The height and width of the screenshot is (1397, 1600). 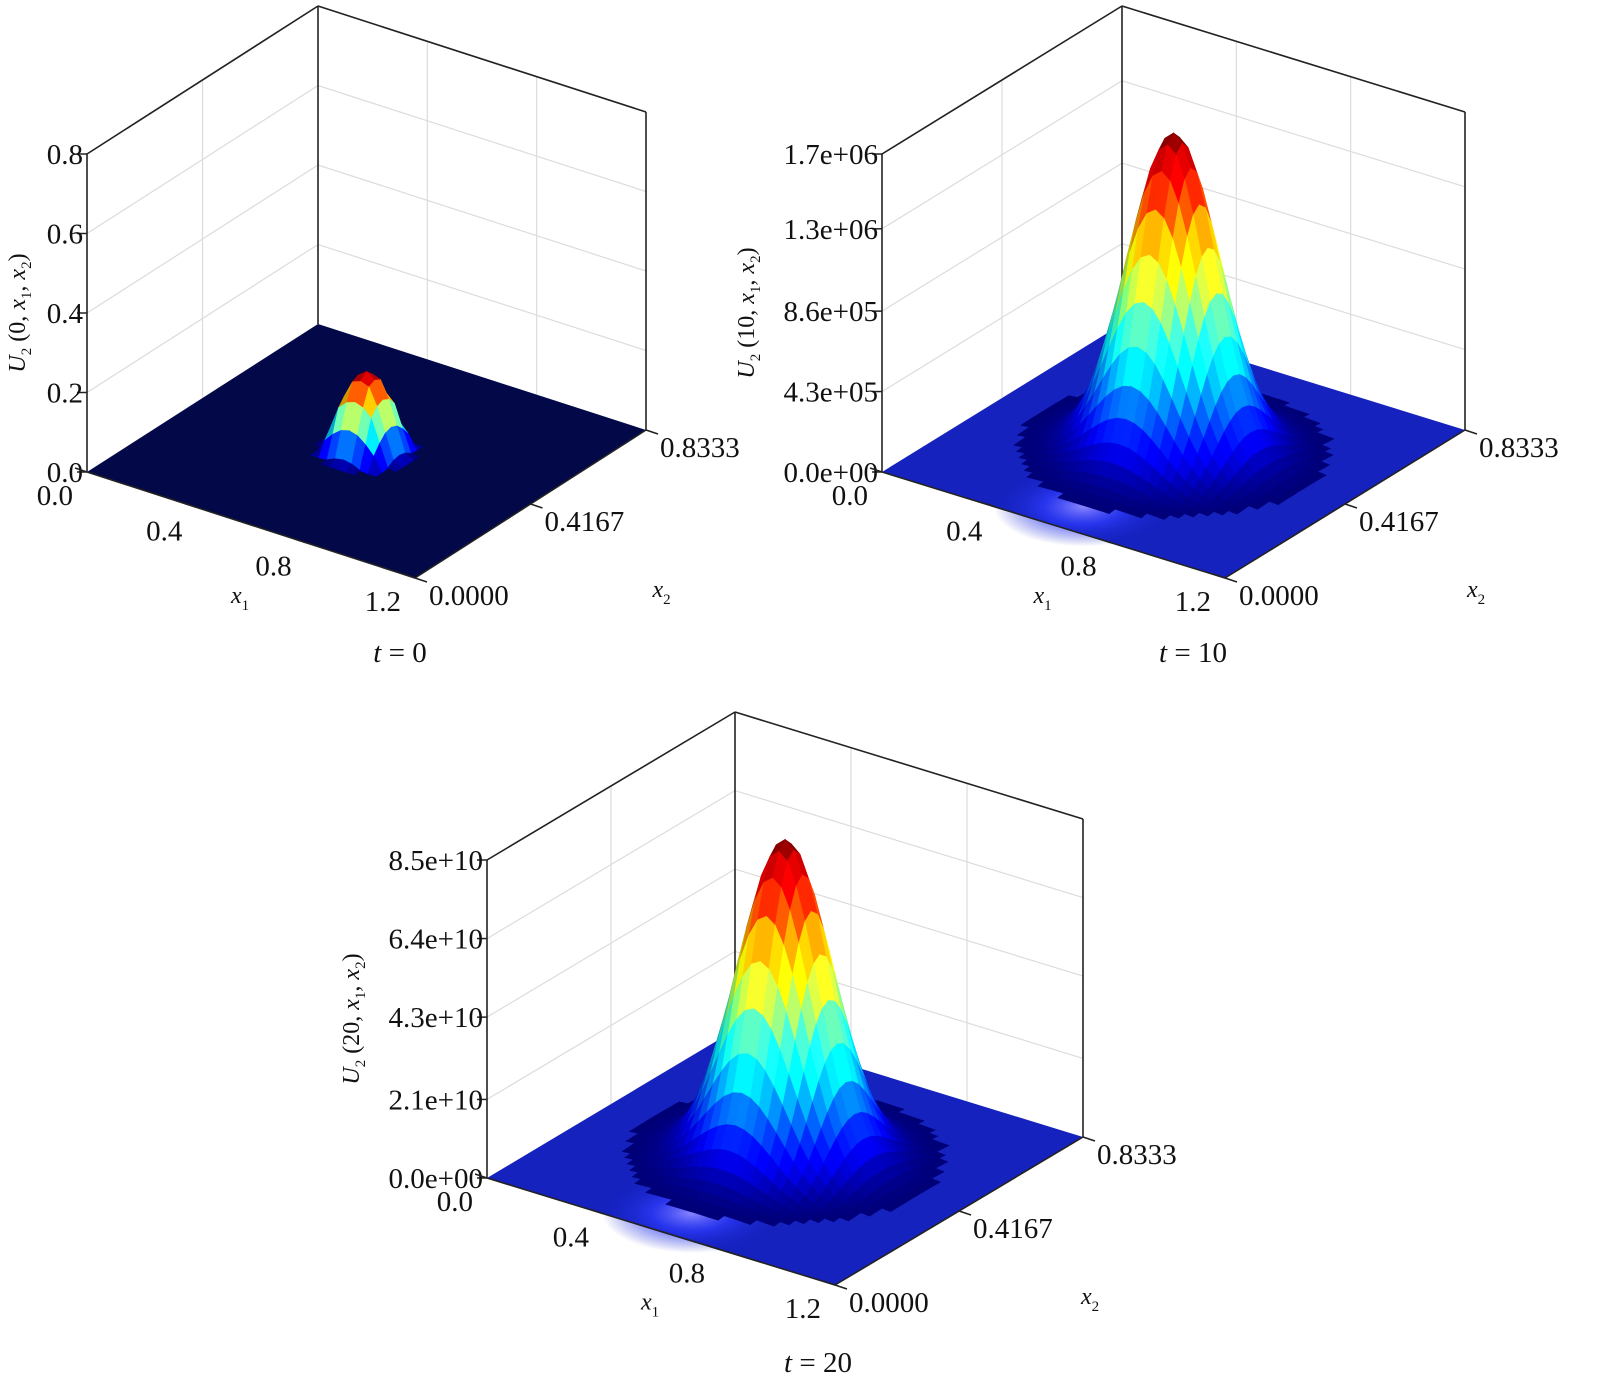 I want to click on panel-caption: t = 10, so click(x=1193, y=653).